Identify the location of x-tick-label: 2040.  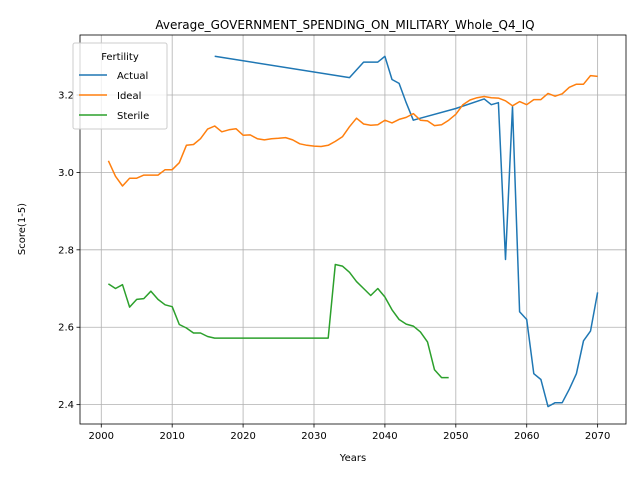
(384, 436).